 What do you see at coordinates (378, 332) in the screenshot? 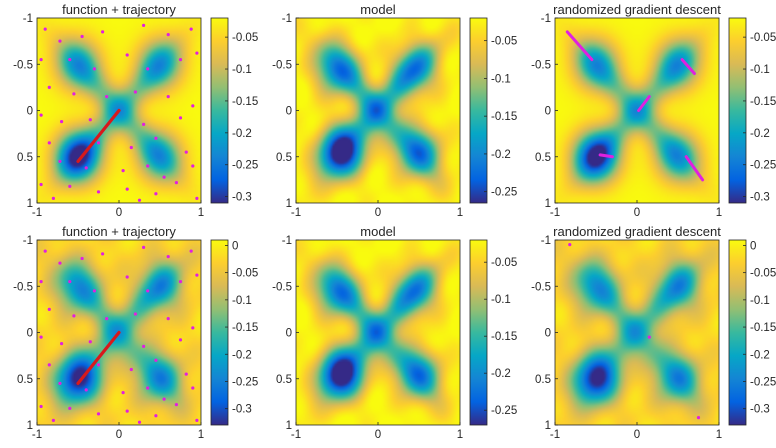
I see `heatmap-image` at bounding box center [378, 332].